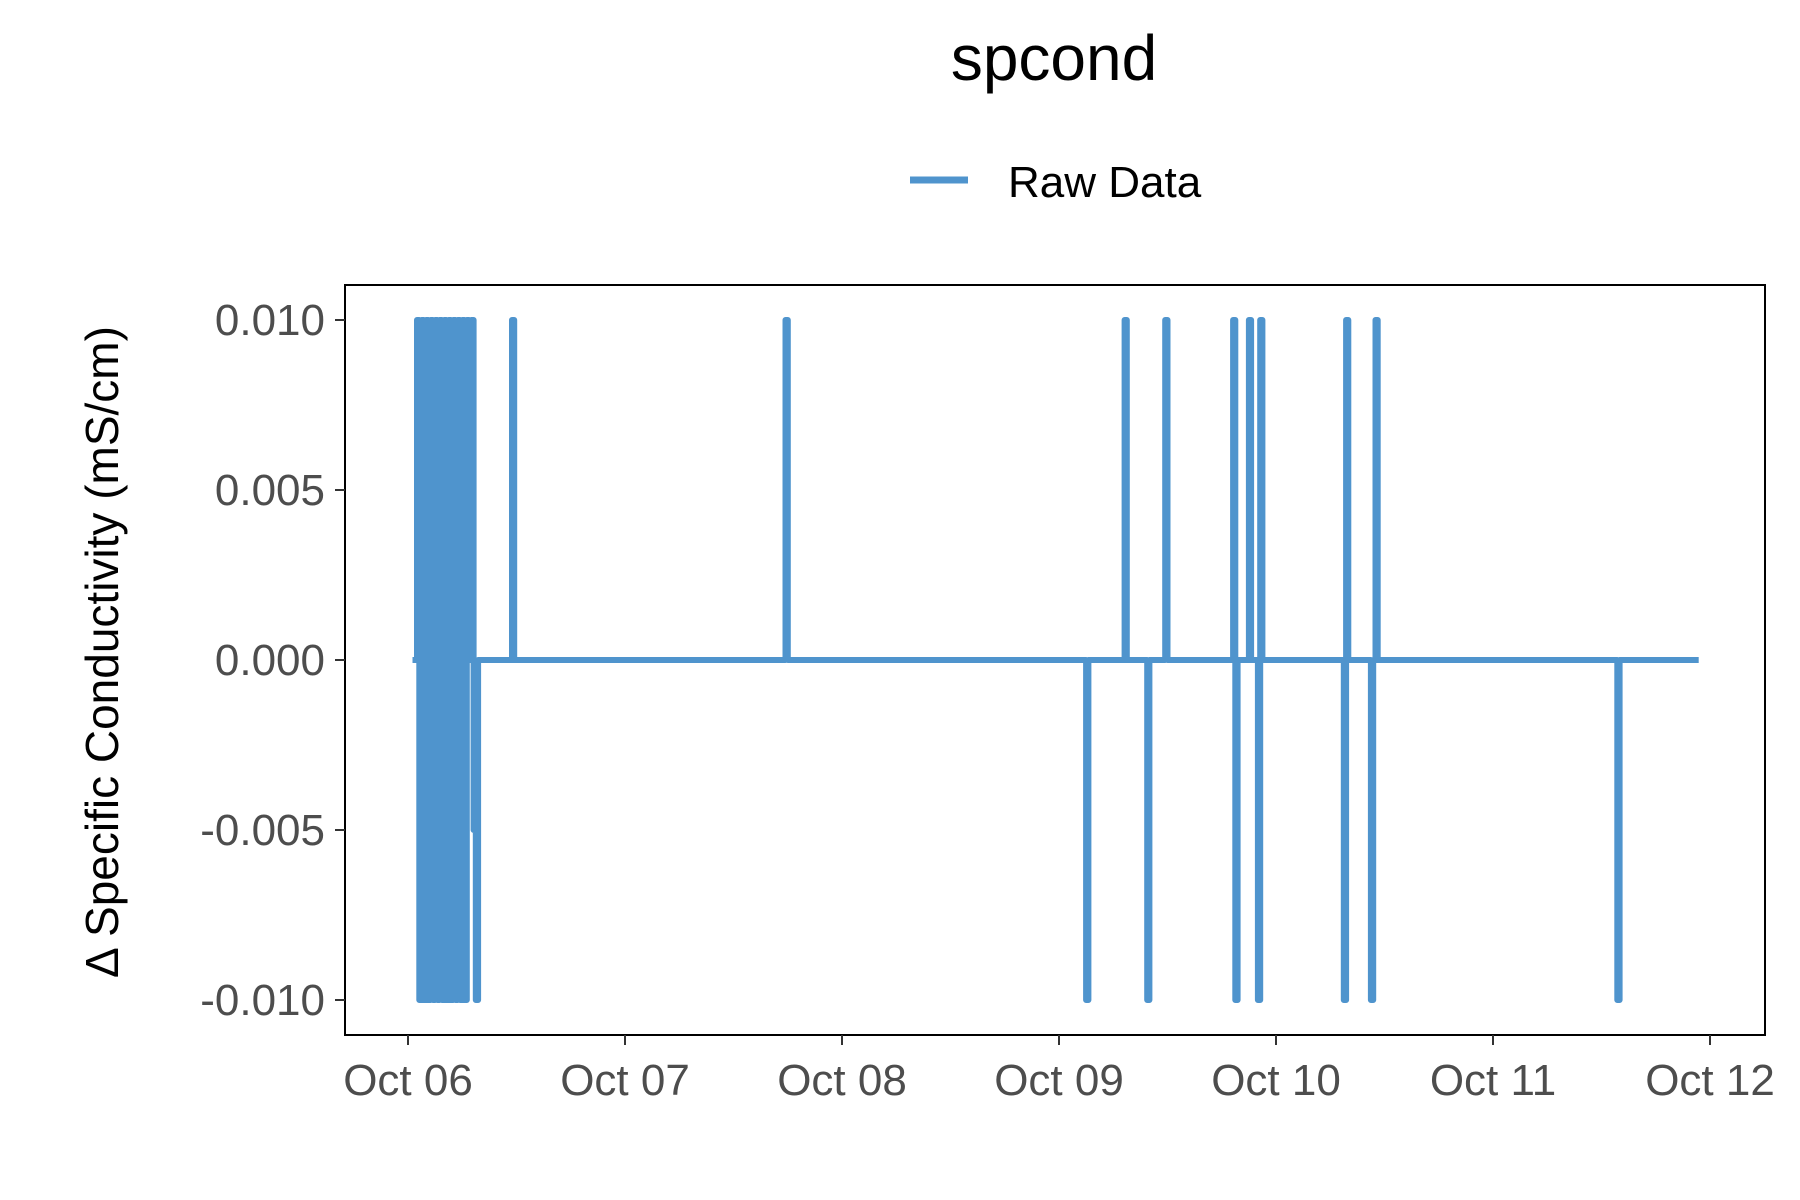 The width and height of the screenshot is (1800, 1200). I want to click on y-tick-label: -0.010, so click(262, 1000).